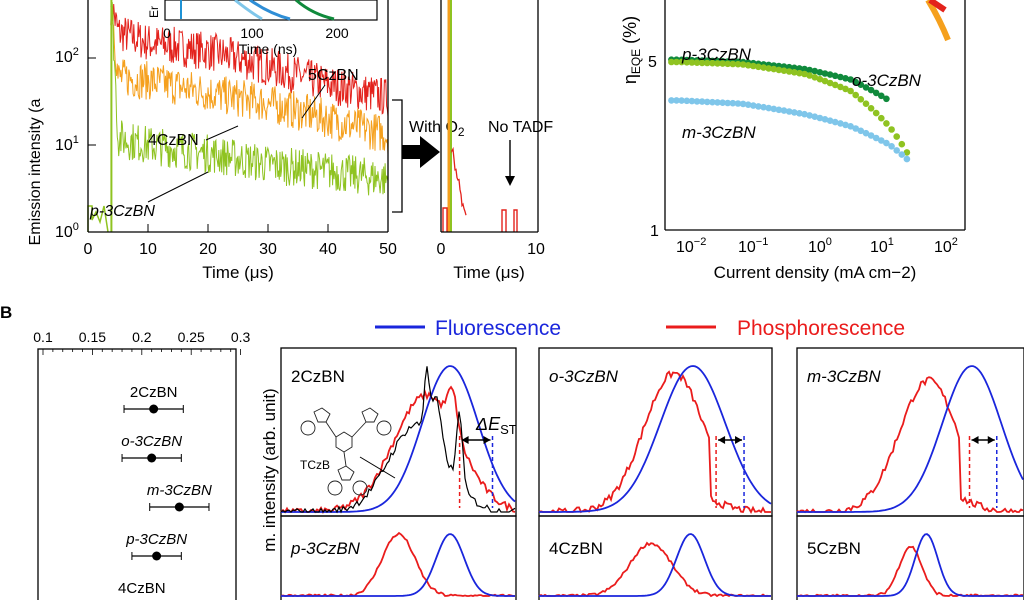 This screenshot has height=600, width=1024. Describe the element at coordinates (43, 337) in the screenshot. I see `dest-tick-label: 0.1` at that location.